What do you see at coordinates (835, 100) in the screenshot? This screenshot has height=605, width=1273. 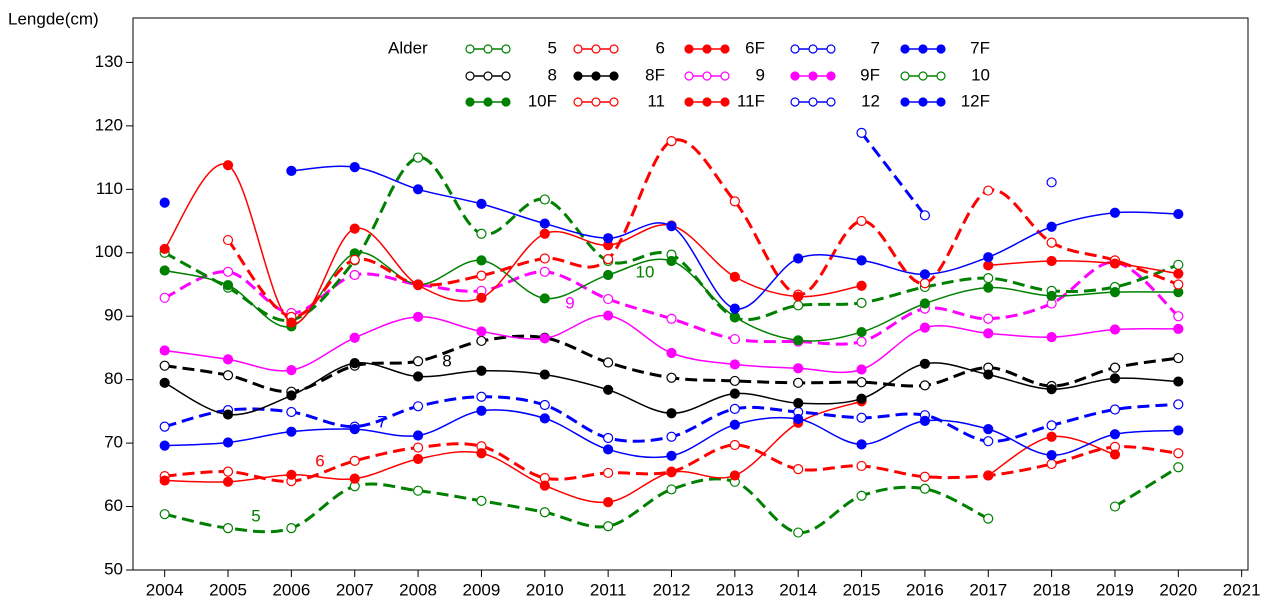 I see `legend-item: 12` at bounding box center [835, 100].